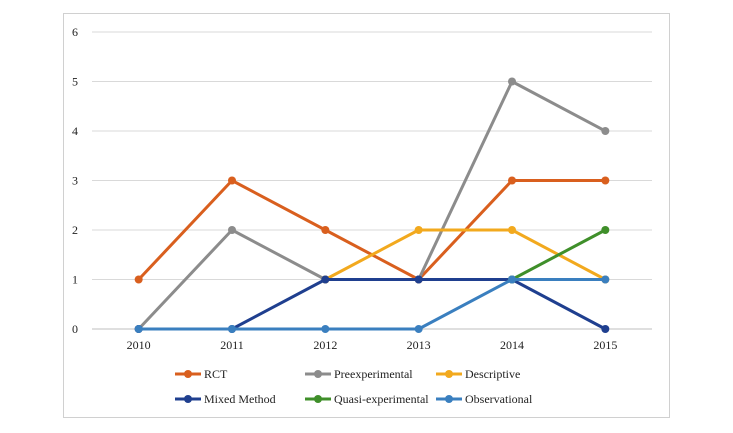 The width and height of the screenshot is (733, 433). What do you see at coordinates (216, 374) in the screenshot?
I see `legend-label: RCT` at bounding box center [216, 374].